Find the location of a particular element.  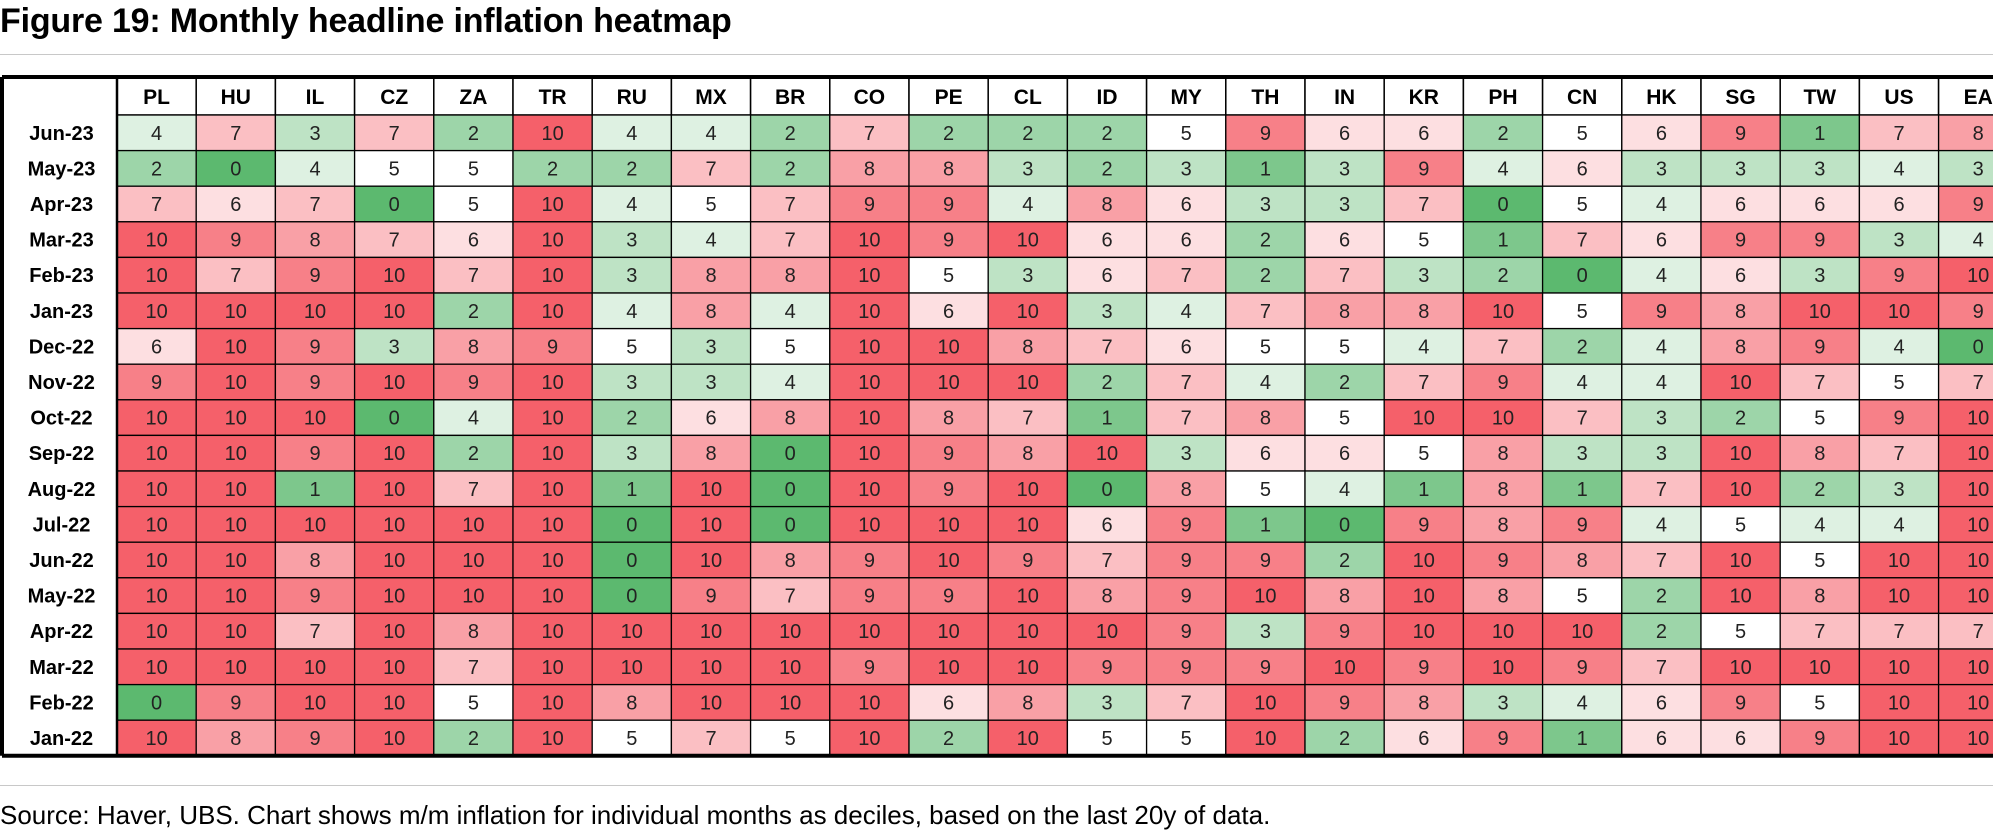

column-label: PE is located at coordinates (949, 97).